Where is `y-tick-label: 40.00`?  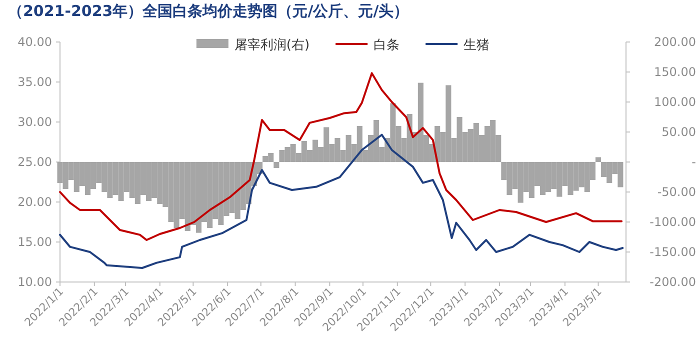
y-tick-label: 40.00 is located at coordinates (35, 42).